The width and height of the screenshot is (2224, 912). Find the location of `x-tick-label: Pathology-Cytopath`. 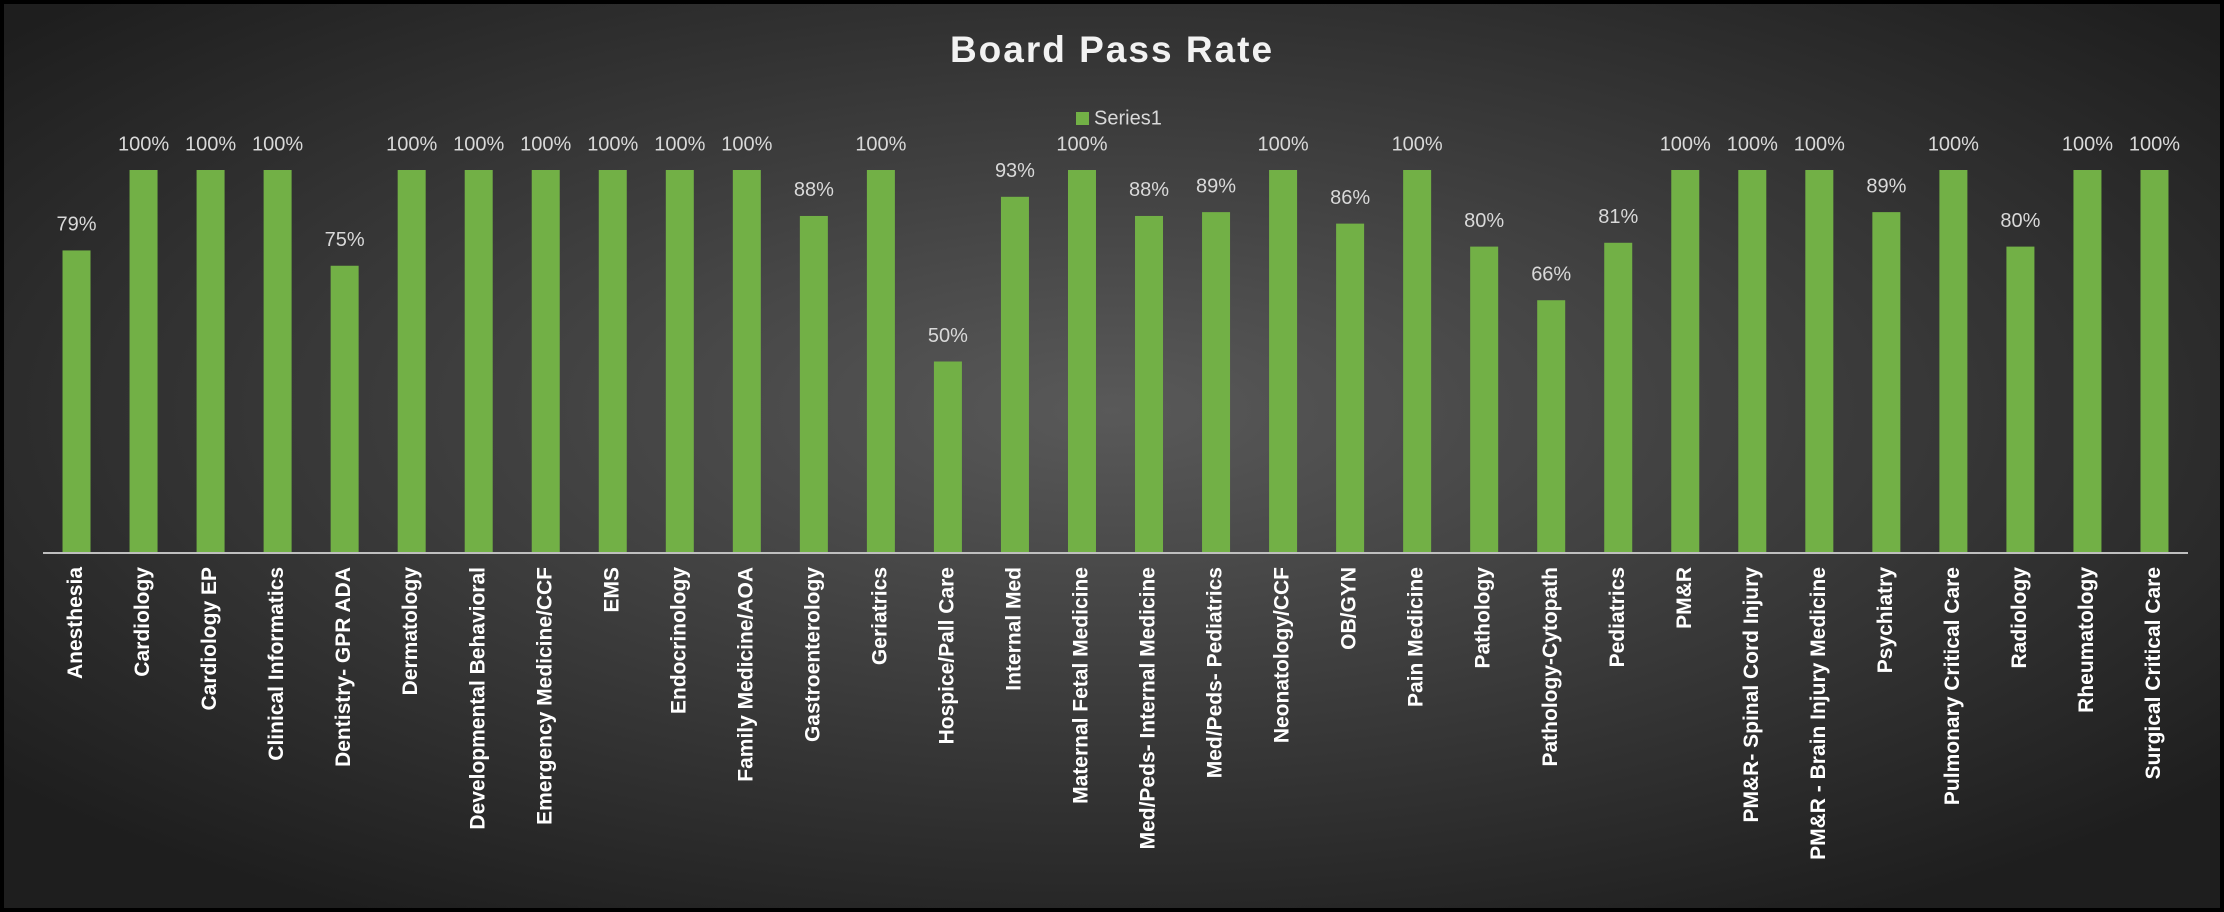

x-tick-label: Pathology-Cytopath is located at coordinates (1550, 667).